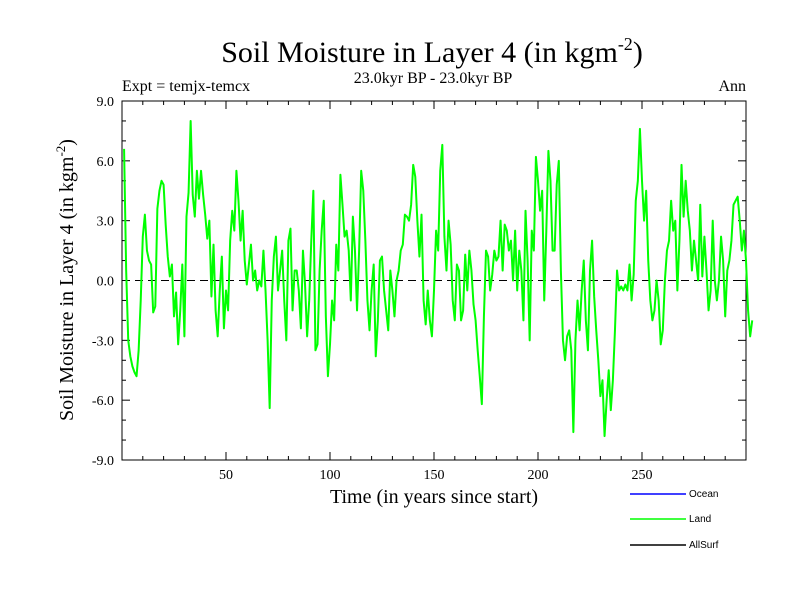 This screenshot has height=600, width=800. What do you see at coordinates (103, 341) in the screenshot?
I see `y-tick-label: -3.0` at bounding box center [103, 341].